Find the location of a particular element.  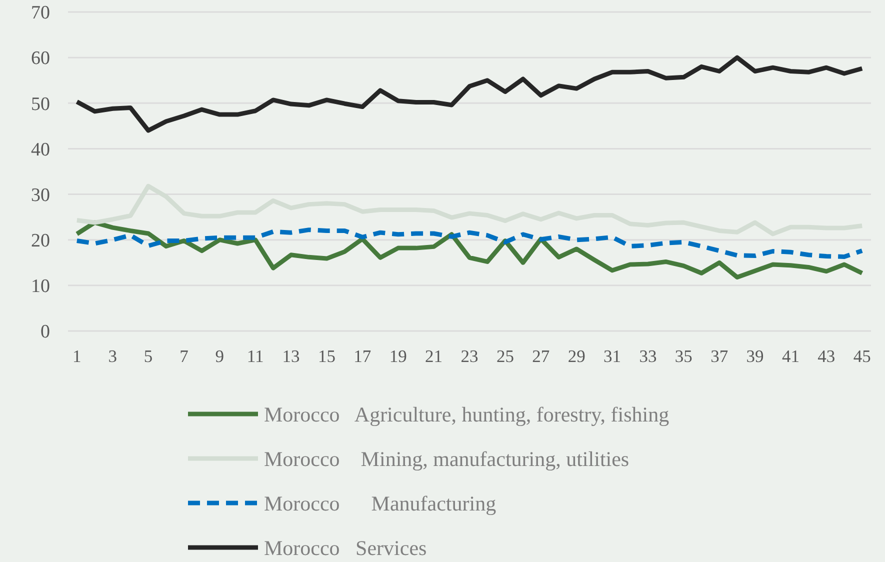

legend-label: Morocco Manufacturing is located at coordinates (380, 503).